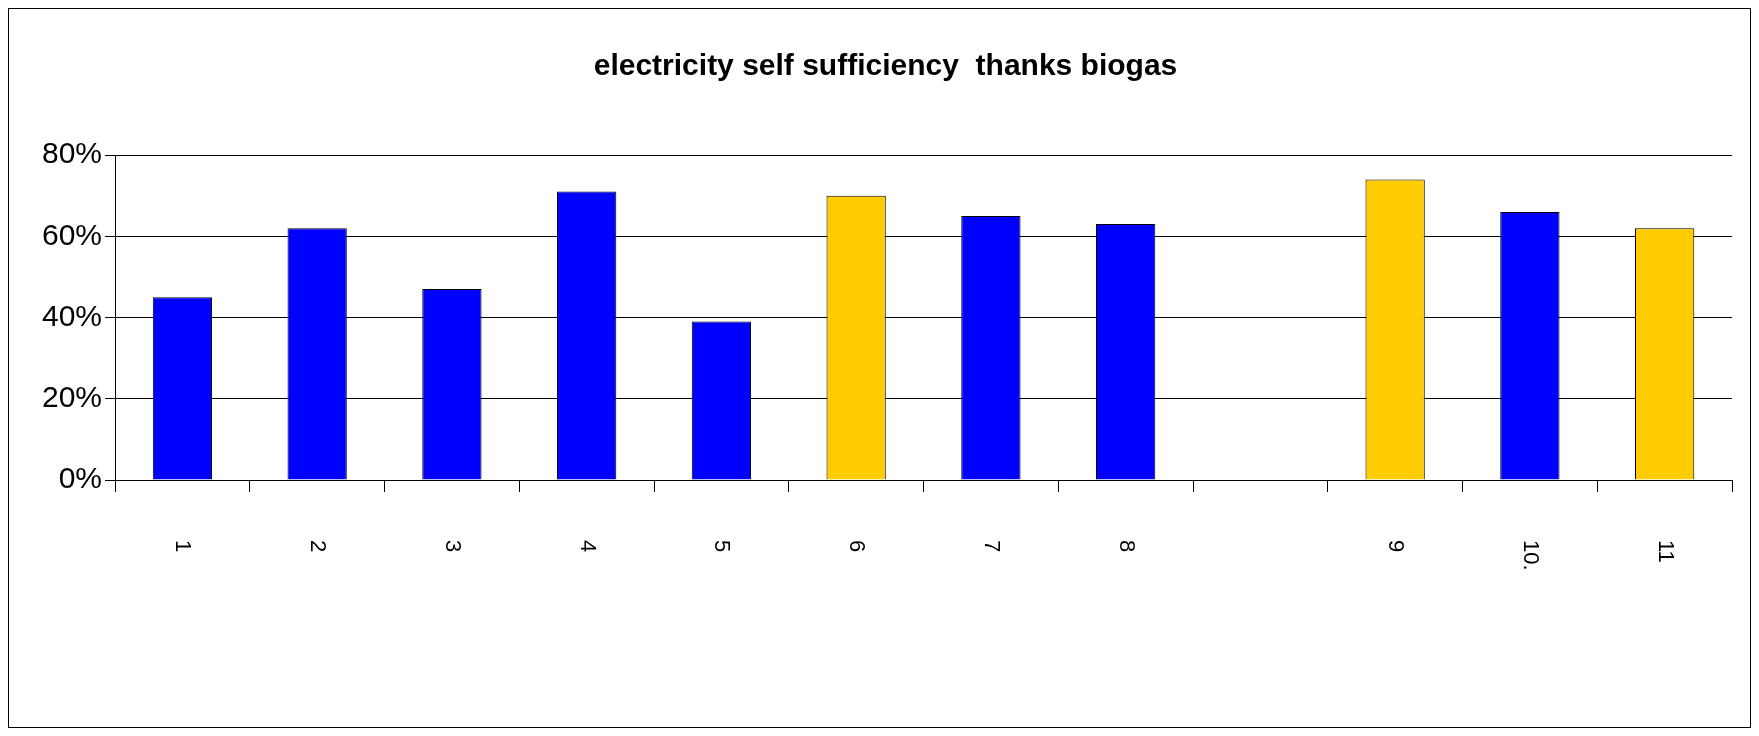 This screenshot has width=1759, height=736. Describe the element at coordinates (319, 546) in the screenshot. I see `x-tick-label: 2` at that location.